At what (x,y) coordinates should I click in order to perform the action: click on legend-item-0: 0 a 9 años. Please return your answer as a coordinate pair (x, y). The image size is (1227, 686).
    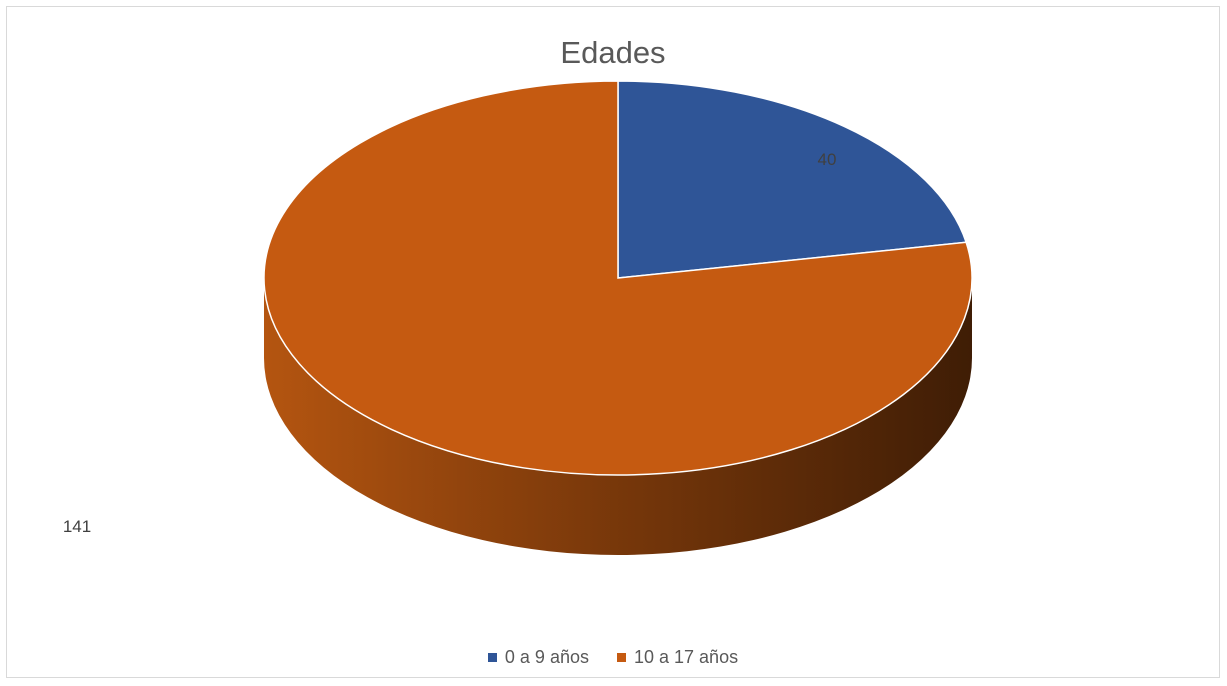
    Looking at the image, I should click on (538, 657).